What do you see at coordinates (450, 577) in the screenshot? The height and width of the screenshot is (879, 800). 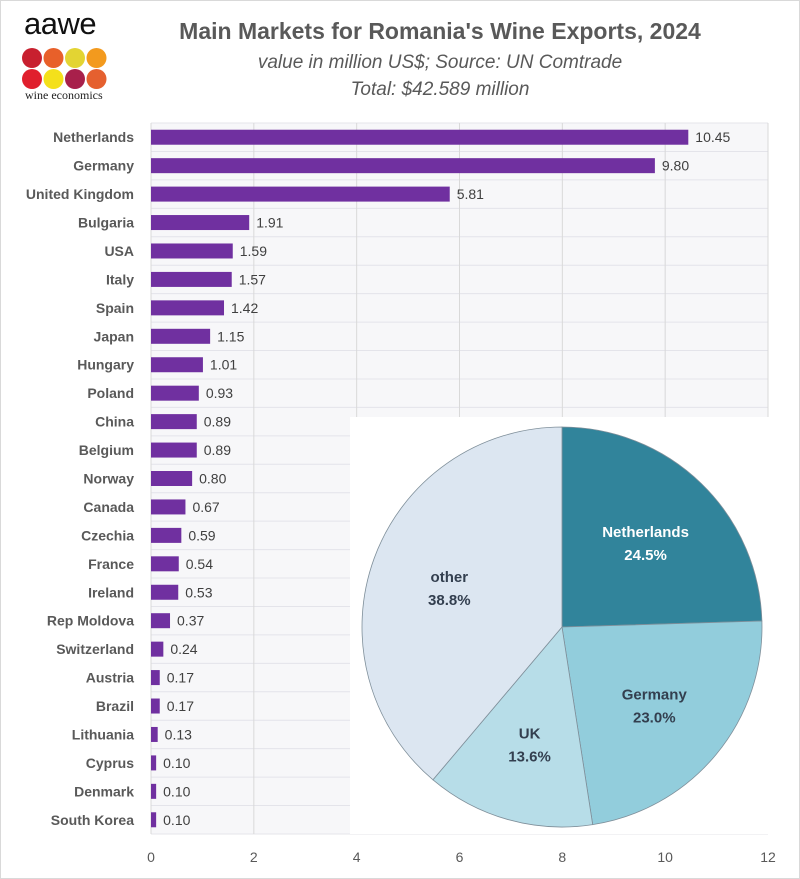 I see `pie-slice-label: other` at bounding box center [450, 577].